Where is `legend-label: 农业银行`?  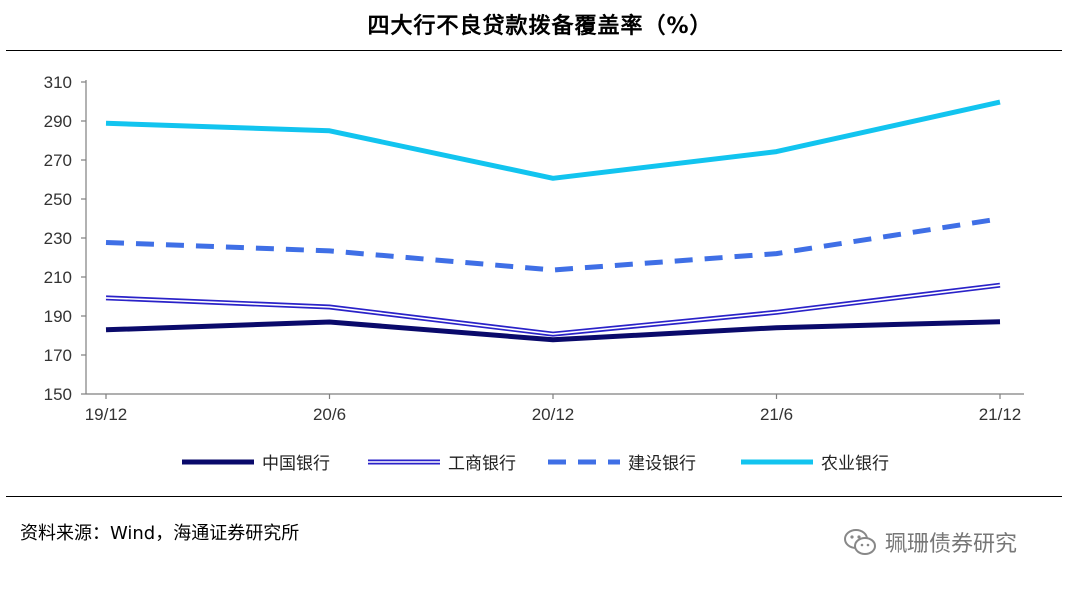
legend-label: 农业银行 is located at coordinates (855, 464).